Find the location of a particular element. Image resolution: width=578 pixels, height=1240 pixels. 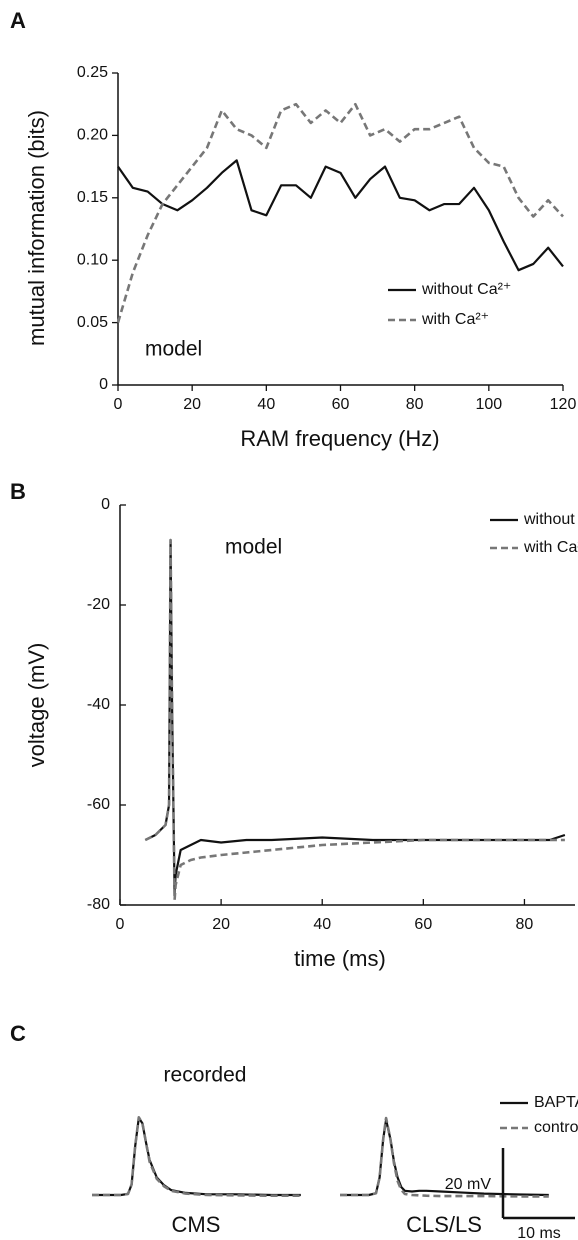

panel-label: C is located at coordinates (18, 1033).